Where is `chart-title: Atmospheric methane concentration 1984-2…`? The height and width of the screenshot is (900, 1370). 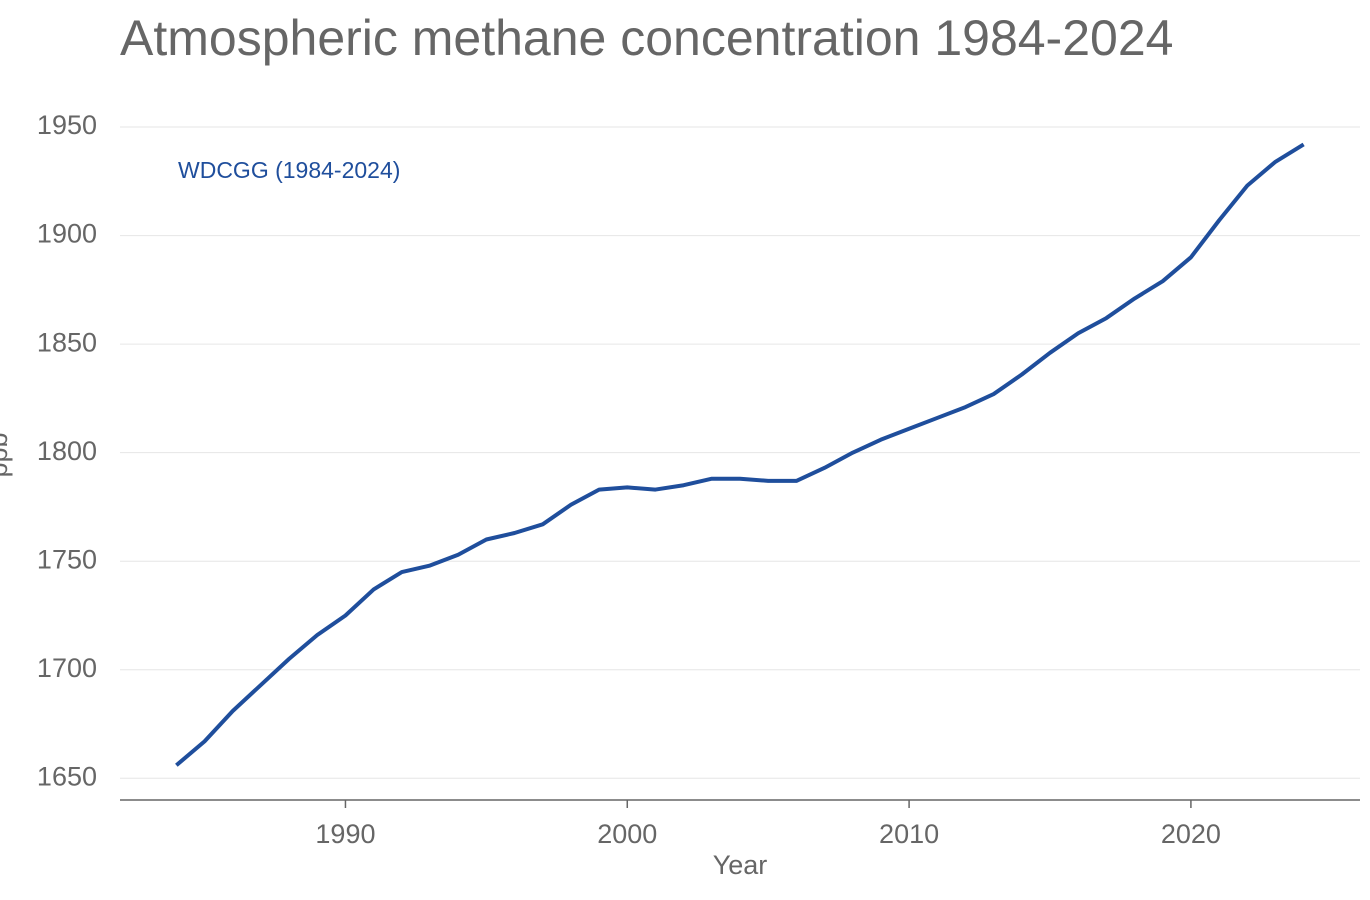
chart-title: Atmospheric methane concentration 1984-2… is located at coordinates (646, 38).